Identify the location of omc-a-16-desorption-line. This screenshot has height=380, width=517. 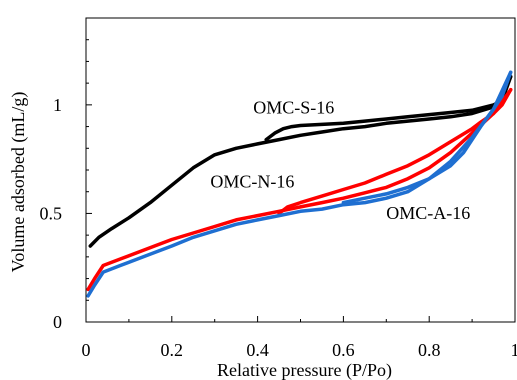
(427, 137).